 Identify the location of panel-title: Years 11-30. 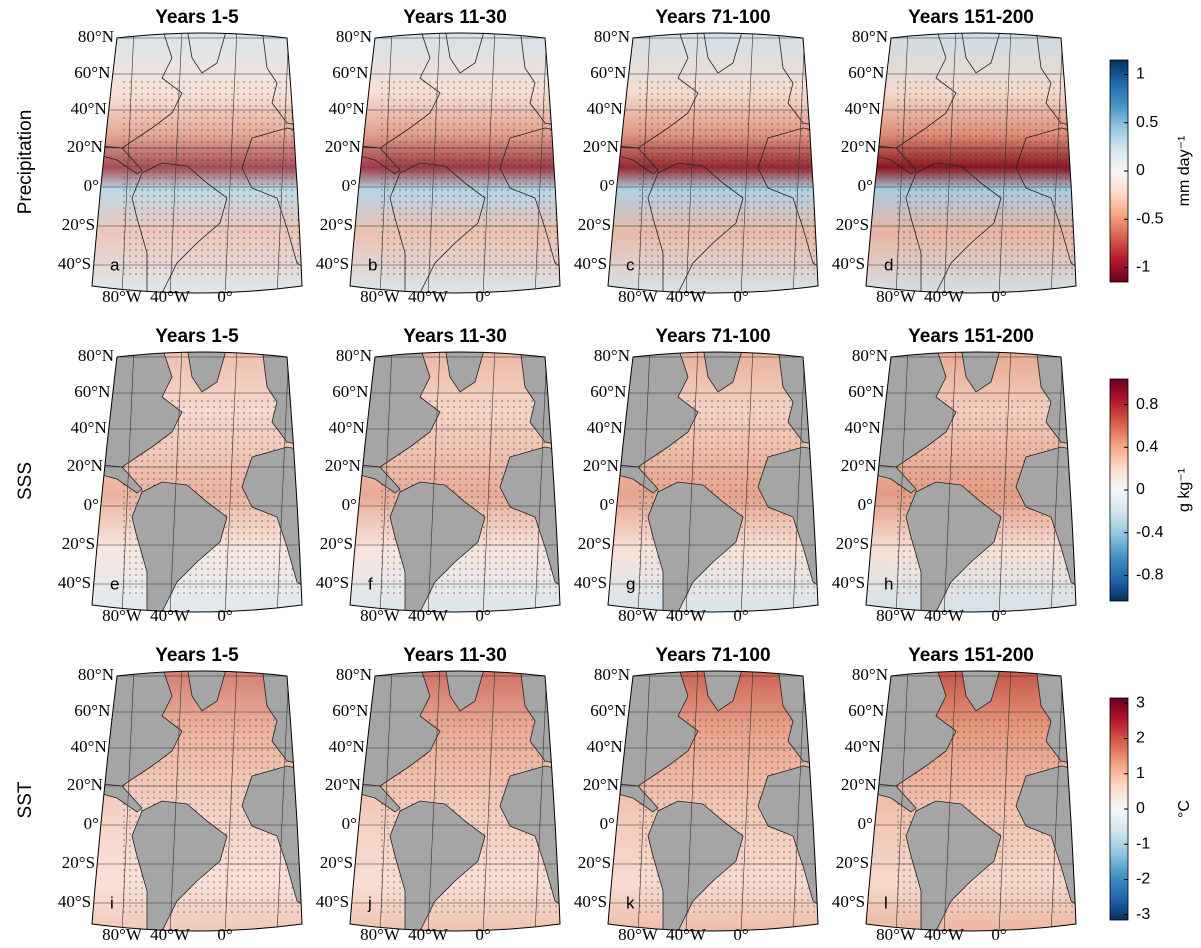
(455, 17).